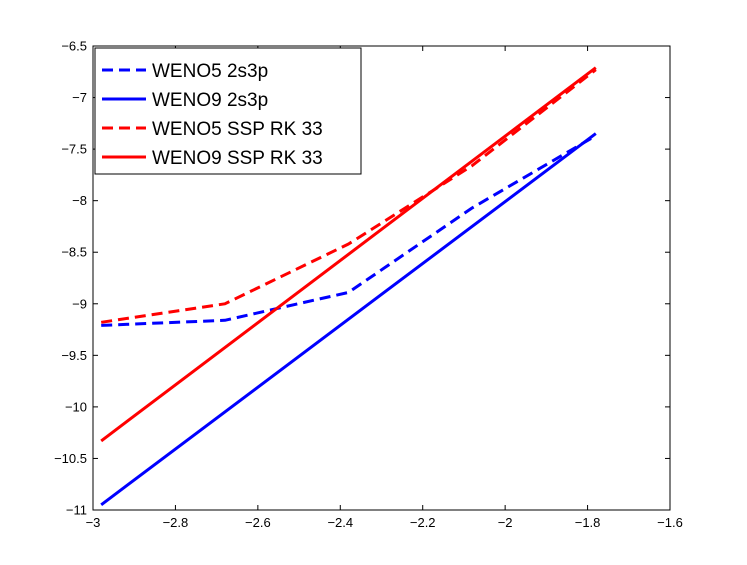 The width and height of the screenshot is (747, 565). What do you see at coordinates (74, 355) in the screenshot?
I see `y-tick-label: −9.5` at bounding box center [74, 355].